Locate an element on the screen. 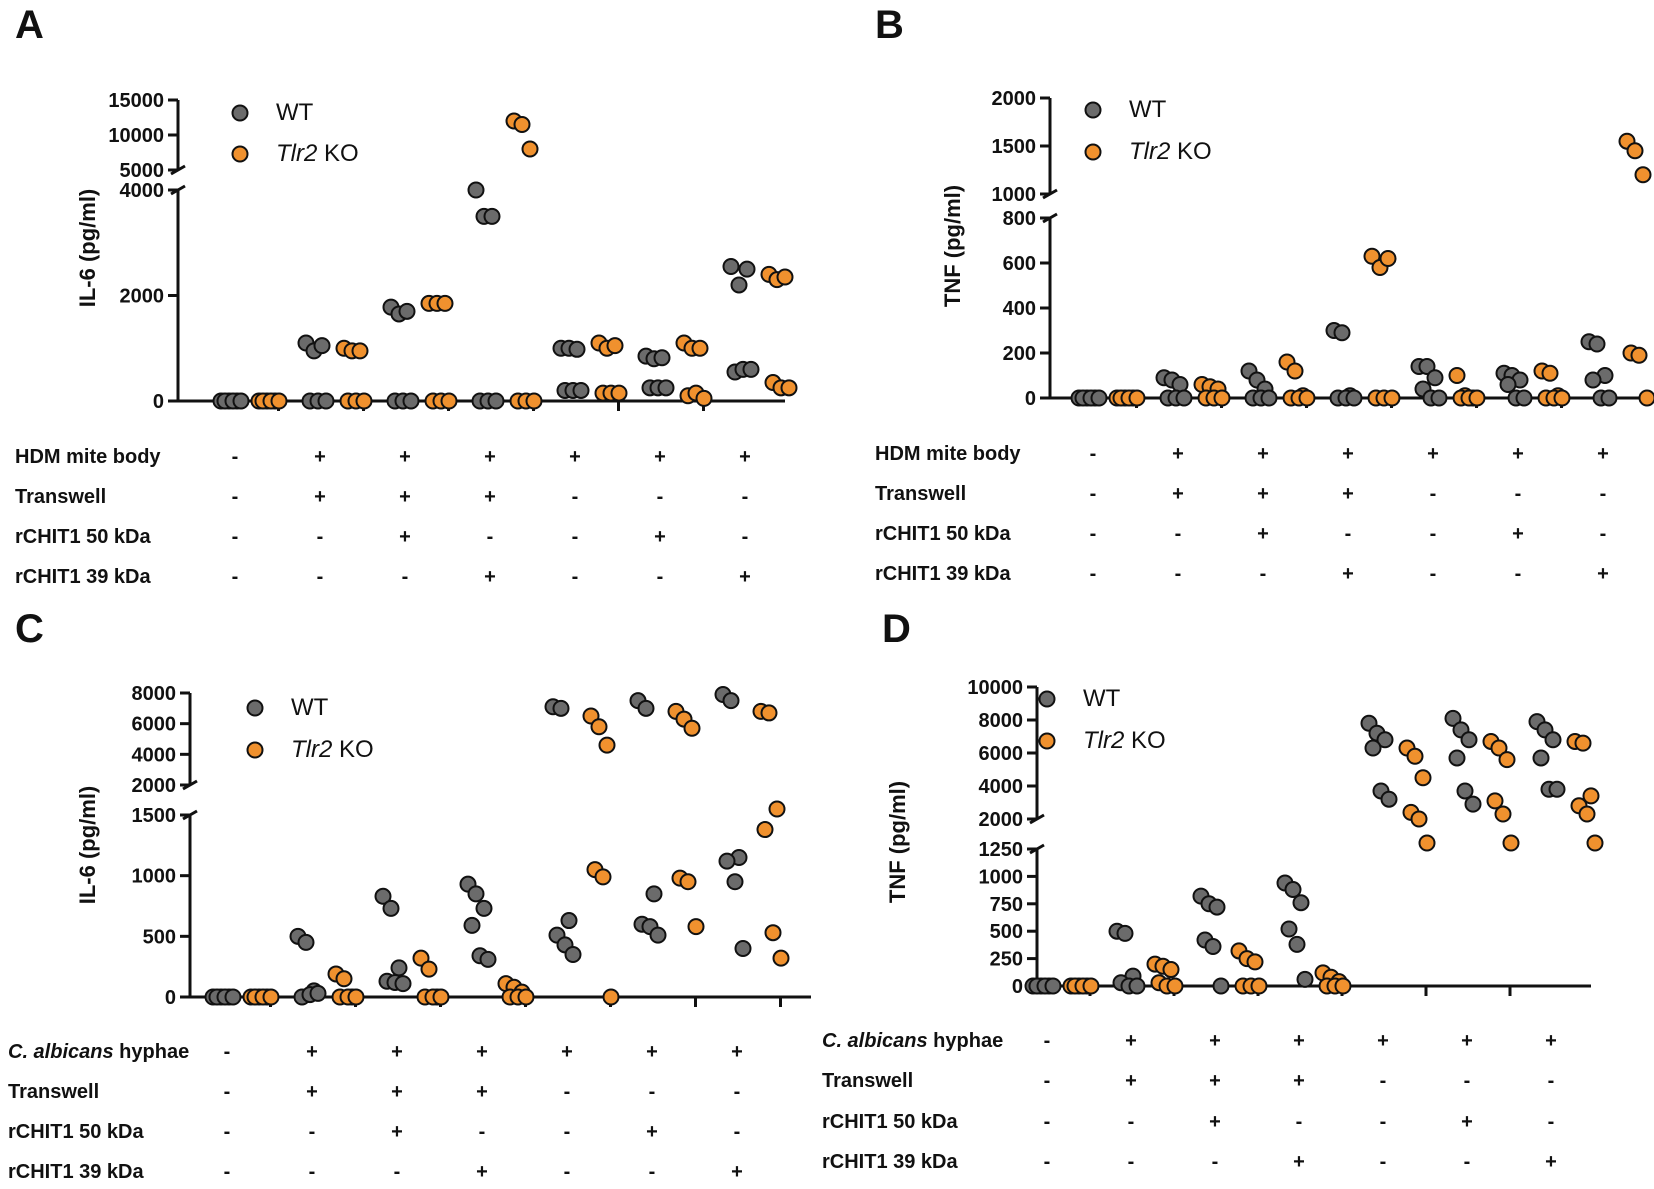 This screenshot has height=1189, width=1654. y-tick-label: 1500 is located at coordinates (1014, 147).